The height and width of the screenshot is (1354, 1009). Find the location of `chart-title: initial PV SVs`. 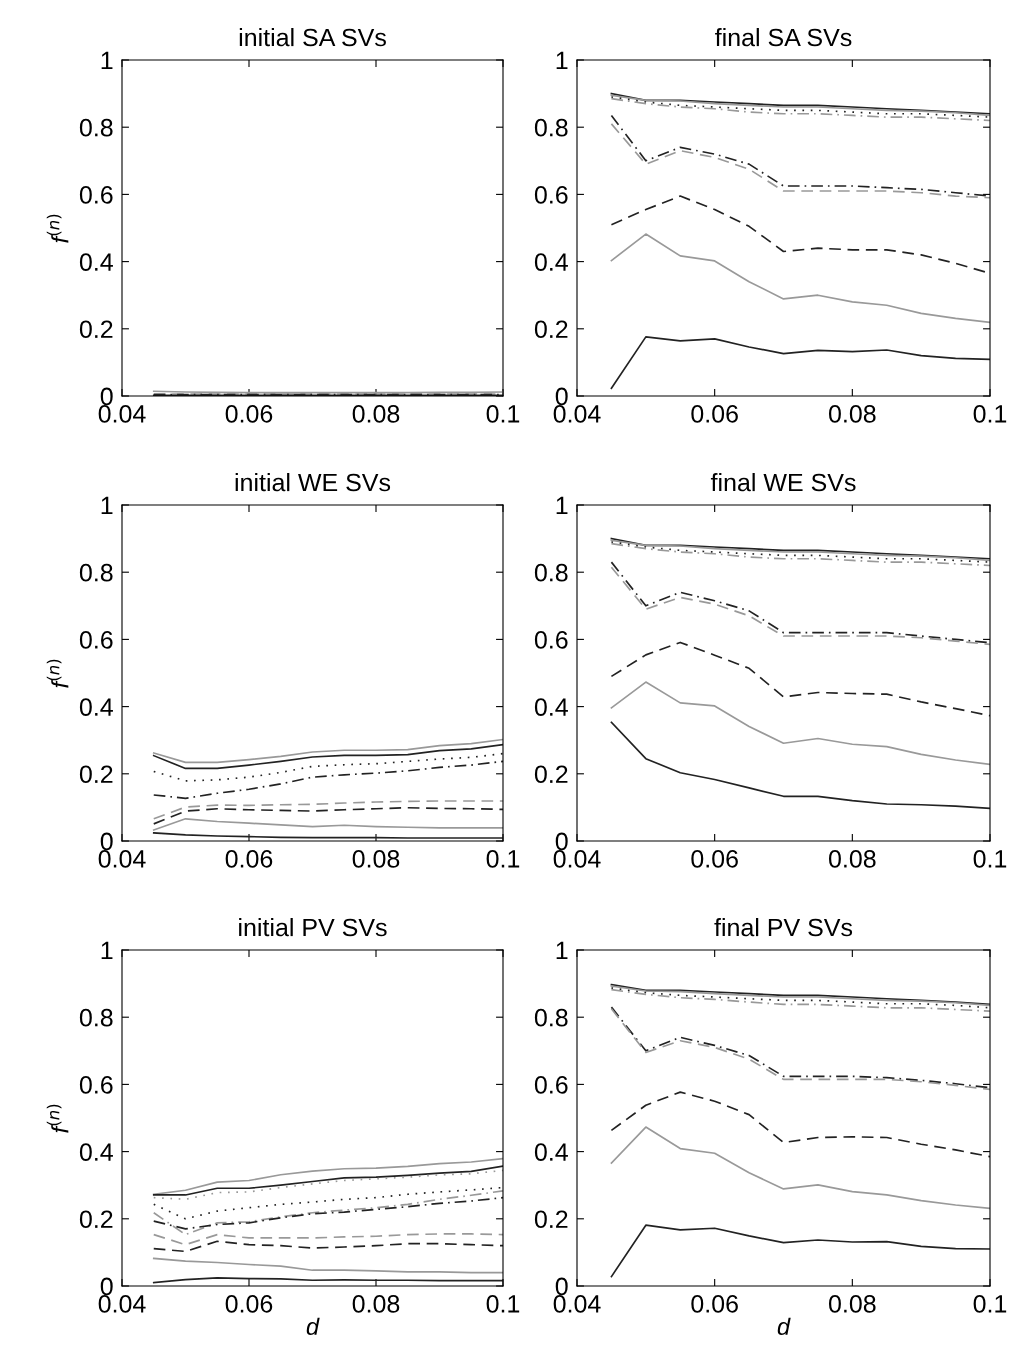

chart-title: initial PV SVs is located at coordinates (313, 927).